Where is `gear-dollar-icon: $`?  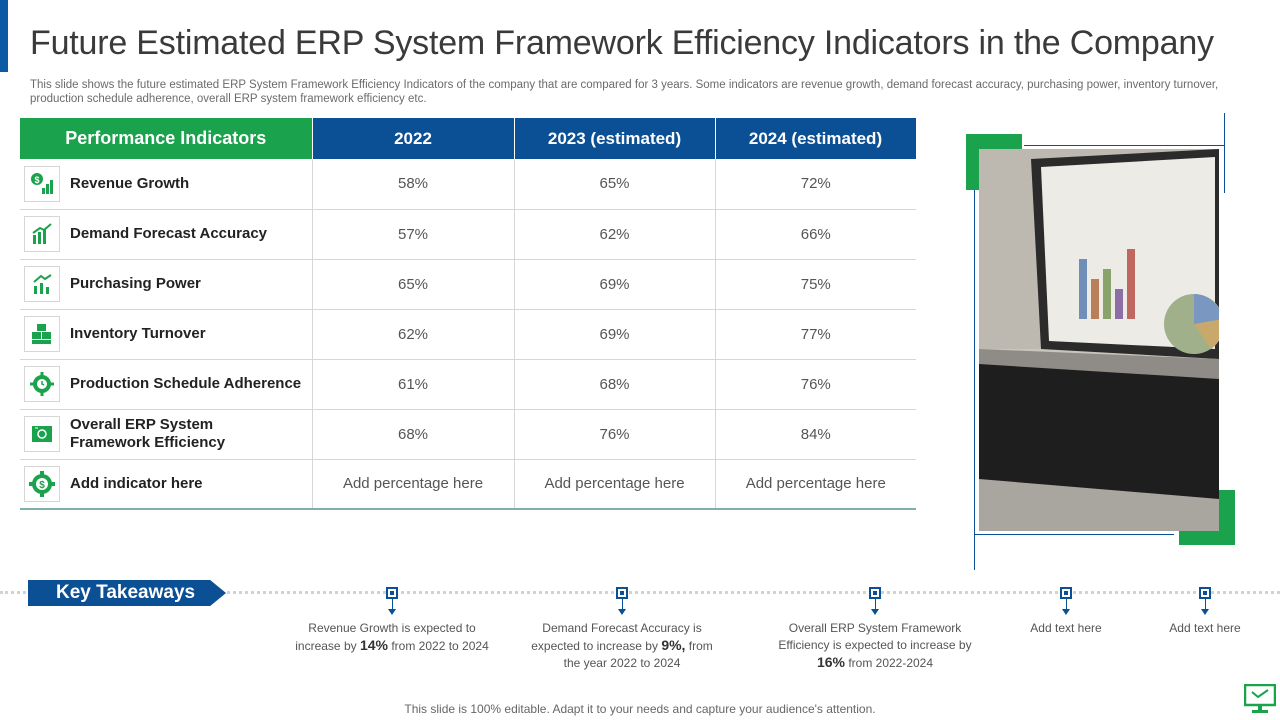
gear-dollar-icon: $ is located at coordinates (42, 483).